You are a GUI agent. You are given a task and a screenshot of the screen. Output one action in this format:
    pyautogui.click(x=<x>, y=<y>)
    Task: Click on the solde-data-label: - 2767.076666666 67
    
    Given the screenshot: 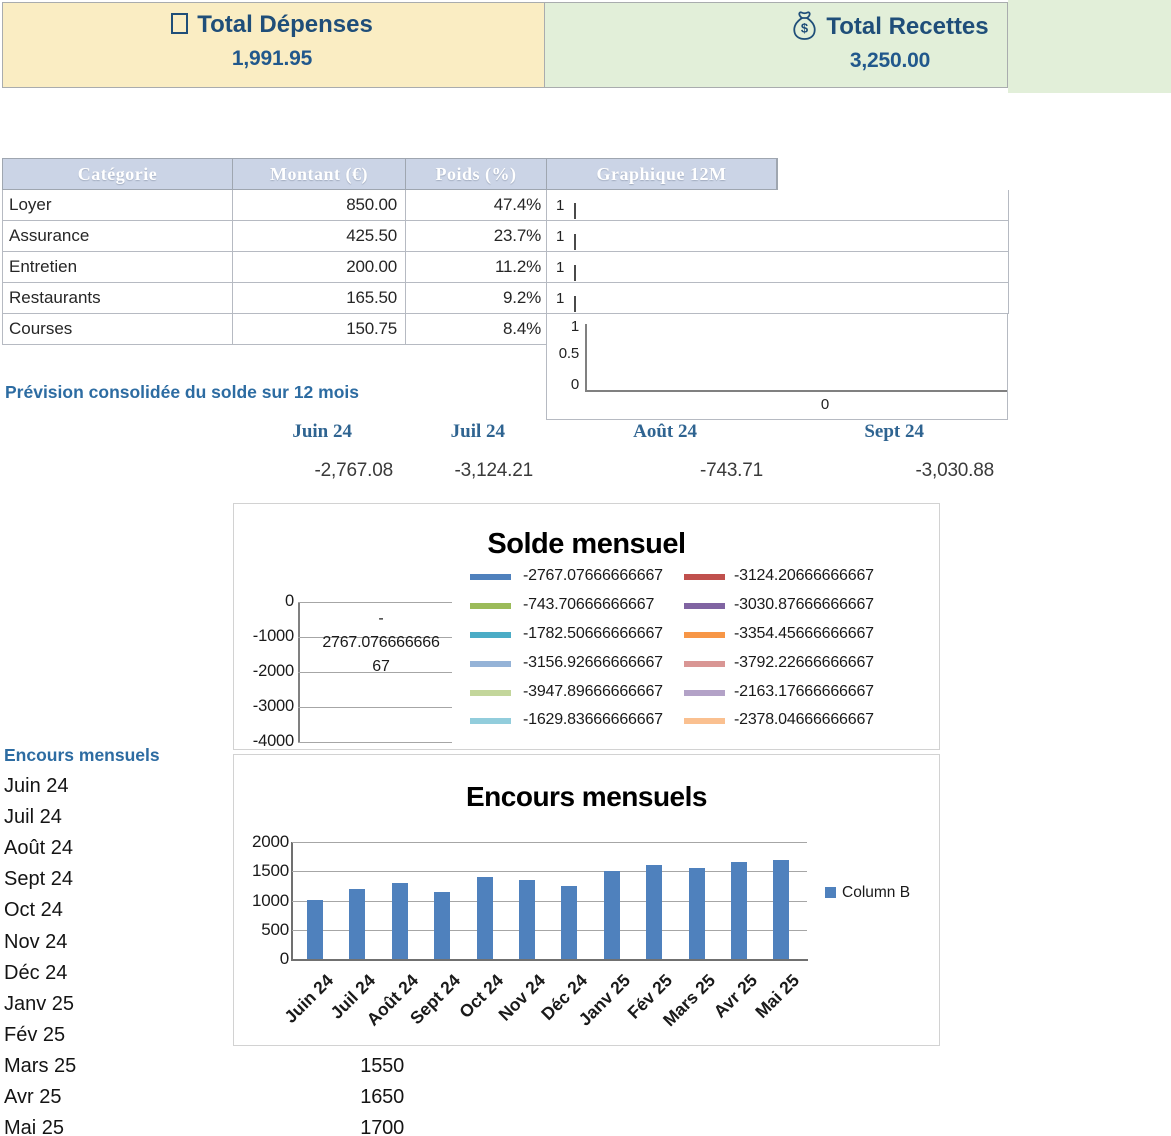 What is the action you would take?
    pyautogui.click(x=381, y=643)
    